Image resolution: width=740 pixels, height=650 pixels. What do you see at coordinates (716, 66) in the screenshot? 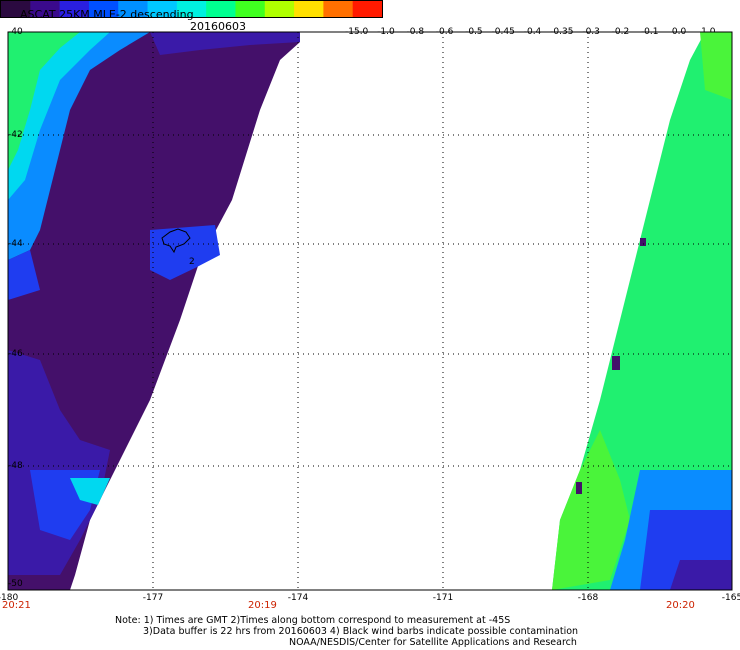
I see `right-swath-top-patch` at bounding box center [716, 66].